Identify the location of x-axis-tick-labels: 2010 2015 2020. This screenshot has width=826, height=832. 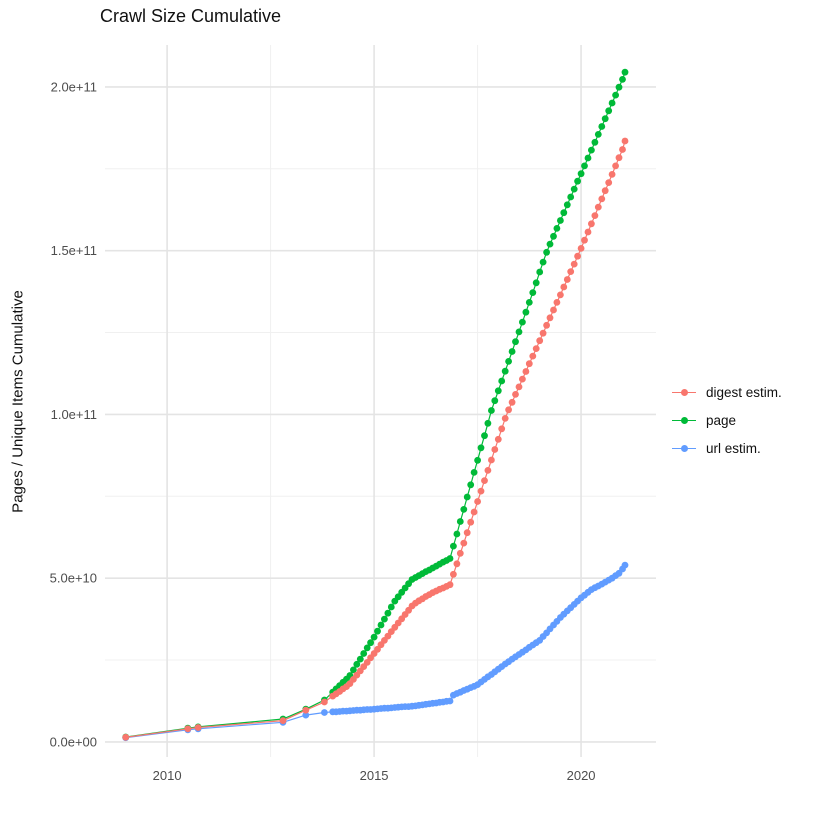
(374, 775).